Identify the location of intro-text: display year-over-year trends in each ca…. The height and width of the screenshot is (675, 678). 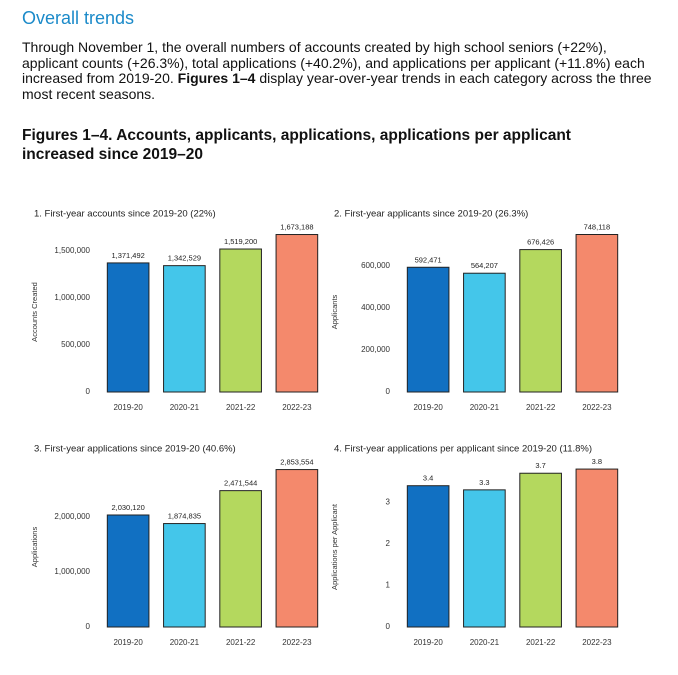
(337, 86).